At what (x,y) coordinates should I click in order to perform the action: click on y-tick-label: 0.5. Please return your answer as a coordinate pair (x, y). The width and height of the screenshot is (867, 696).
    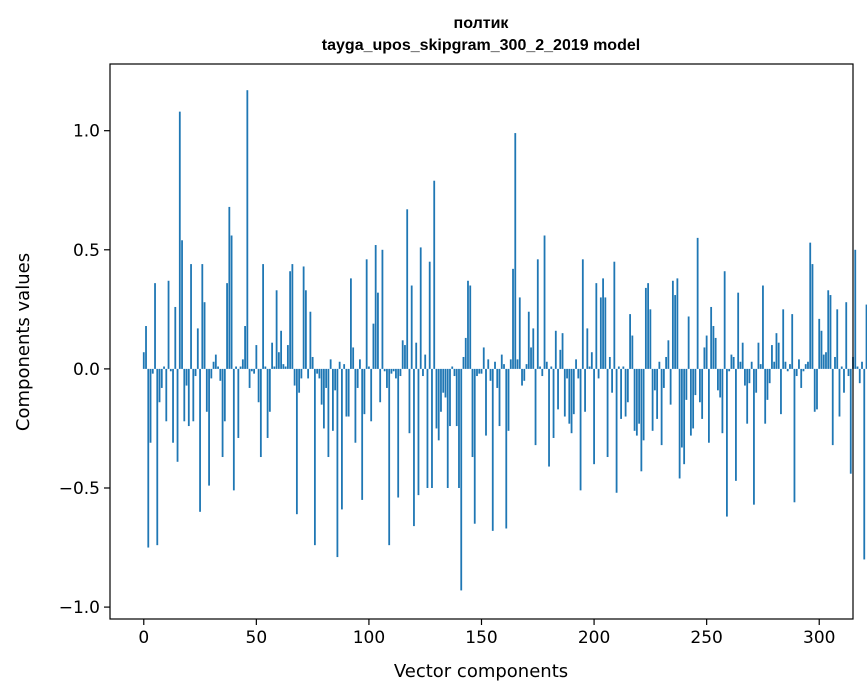
    Looking at the image, I should click on (86, 251).